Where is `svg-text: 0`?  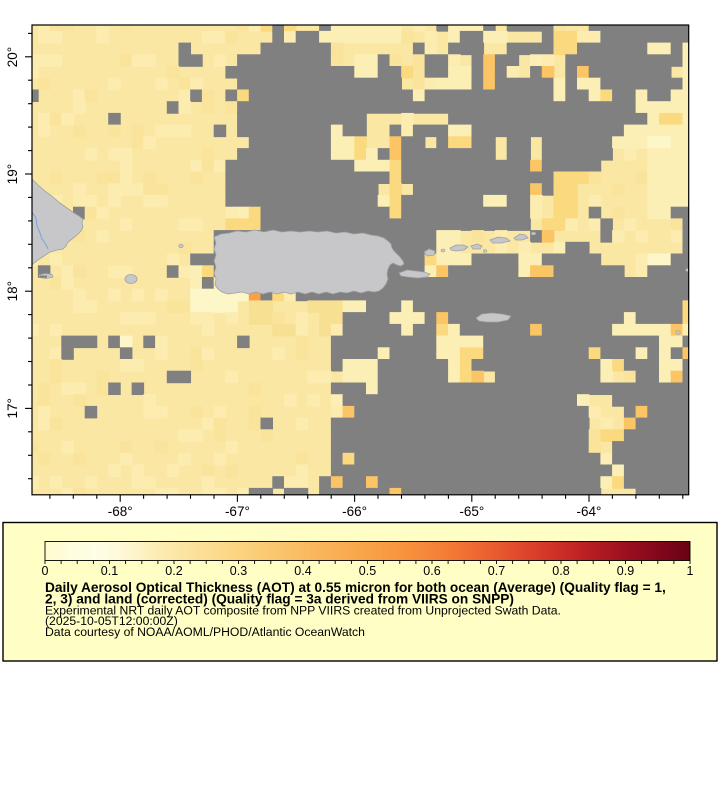 svg-text: 0 is located at coordinates (45, 571).